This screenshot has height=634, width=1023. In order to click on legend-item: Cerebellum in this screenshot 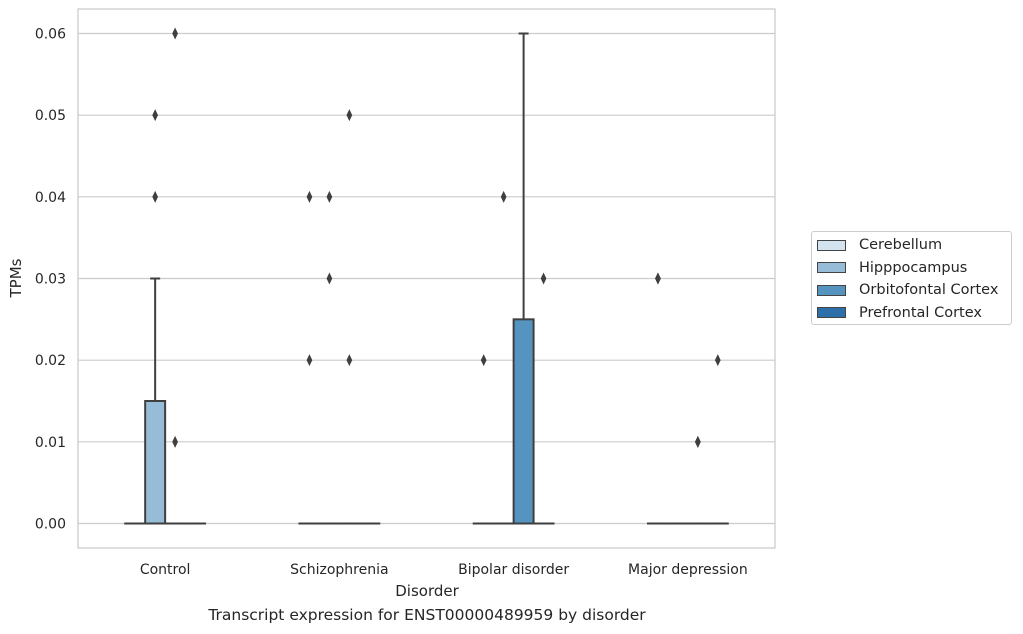, I will do `click(879, 245)`.